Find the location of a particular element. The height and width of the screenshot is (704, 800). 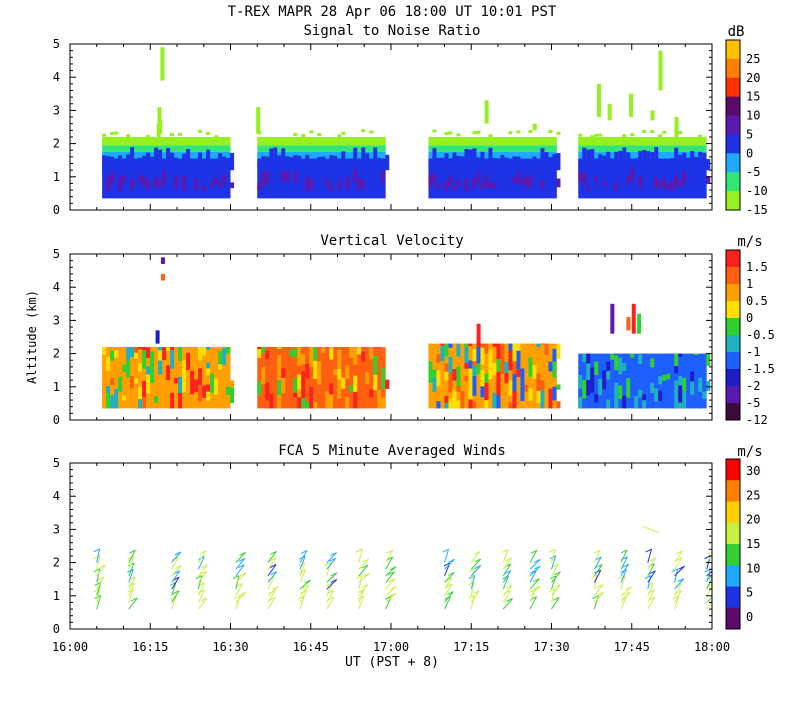

x-tick-label: 16:00 is located at coordinates (70, 647).